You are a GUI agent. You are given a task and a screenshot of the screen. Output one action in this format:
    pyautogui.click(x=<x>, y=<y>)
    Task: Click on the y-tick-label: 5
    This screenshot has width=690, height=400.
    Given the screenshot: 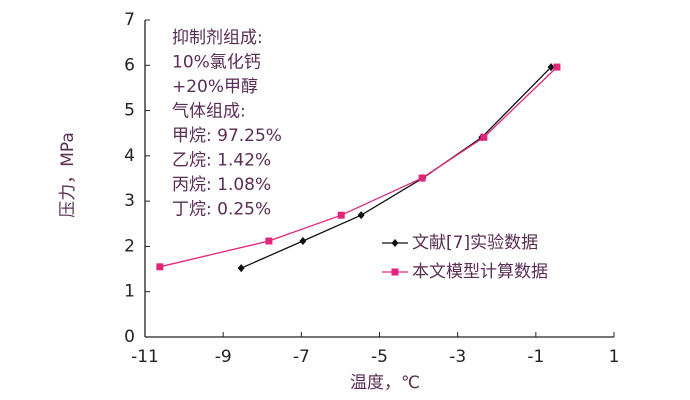 What is the action you would take?
    pyautogui.click(x=129, y=111)
    